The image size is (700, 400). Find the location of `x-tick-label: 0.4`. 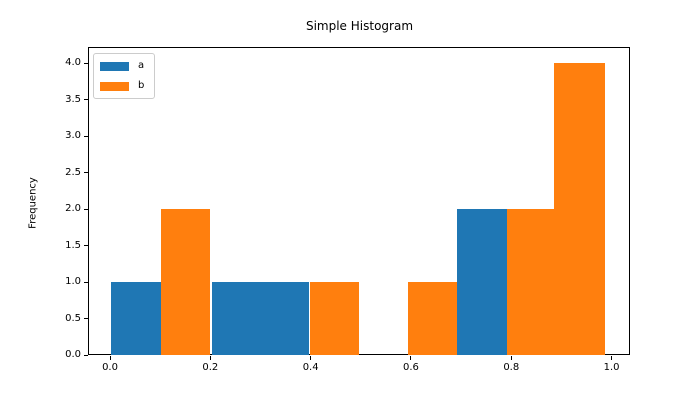

x-tick-label: 0.4 is located at coordinates (310, 367).